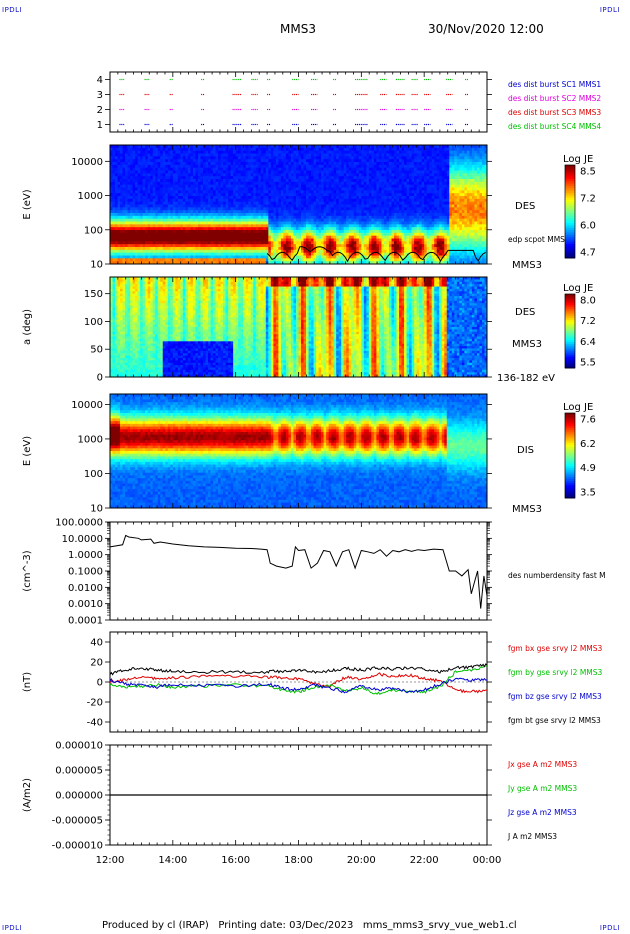 Image resolution: width=630 pixels, height=934 pixels. Describe the element at coordinates (79, 796) in the screenshot. I see `current-ytick-label: 0.000000` at that location.